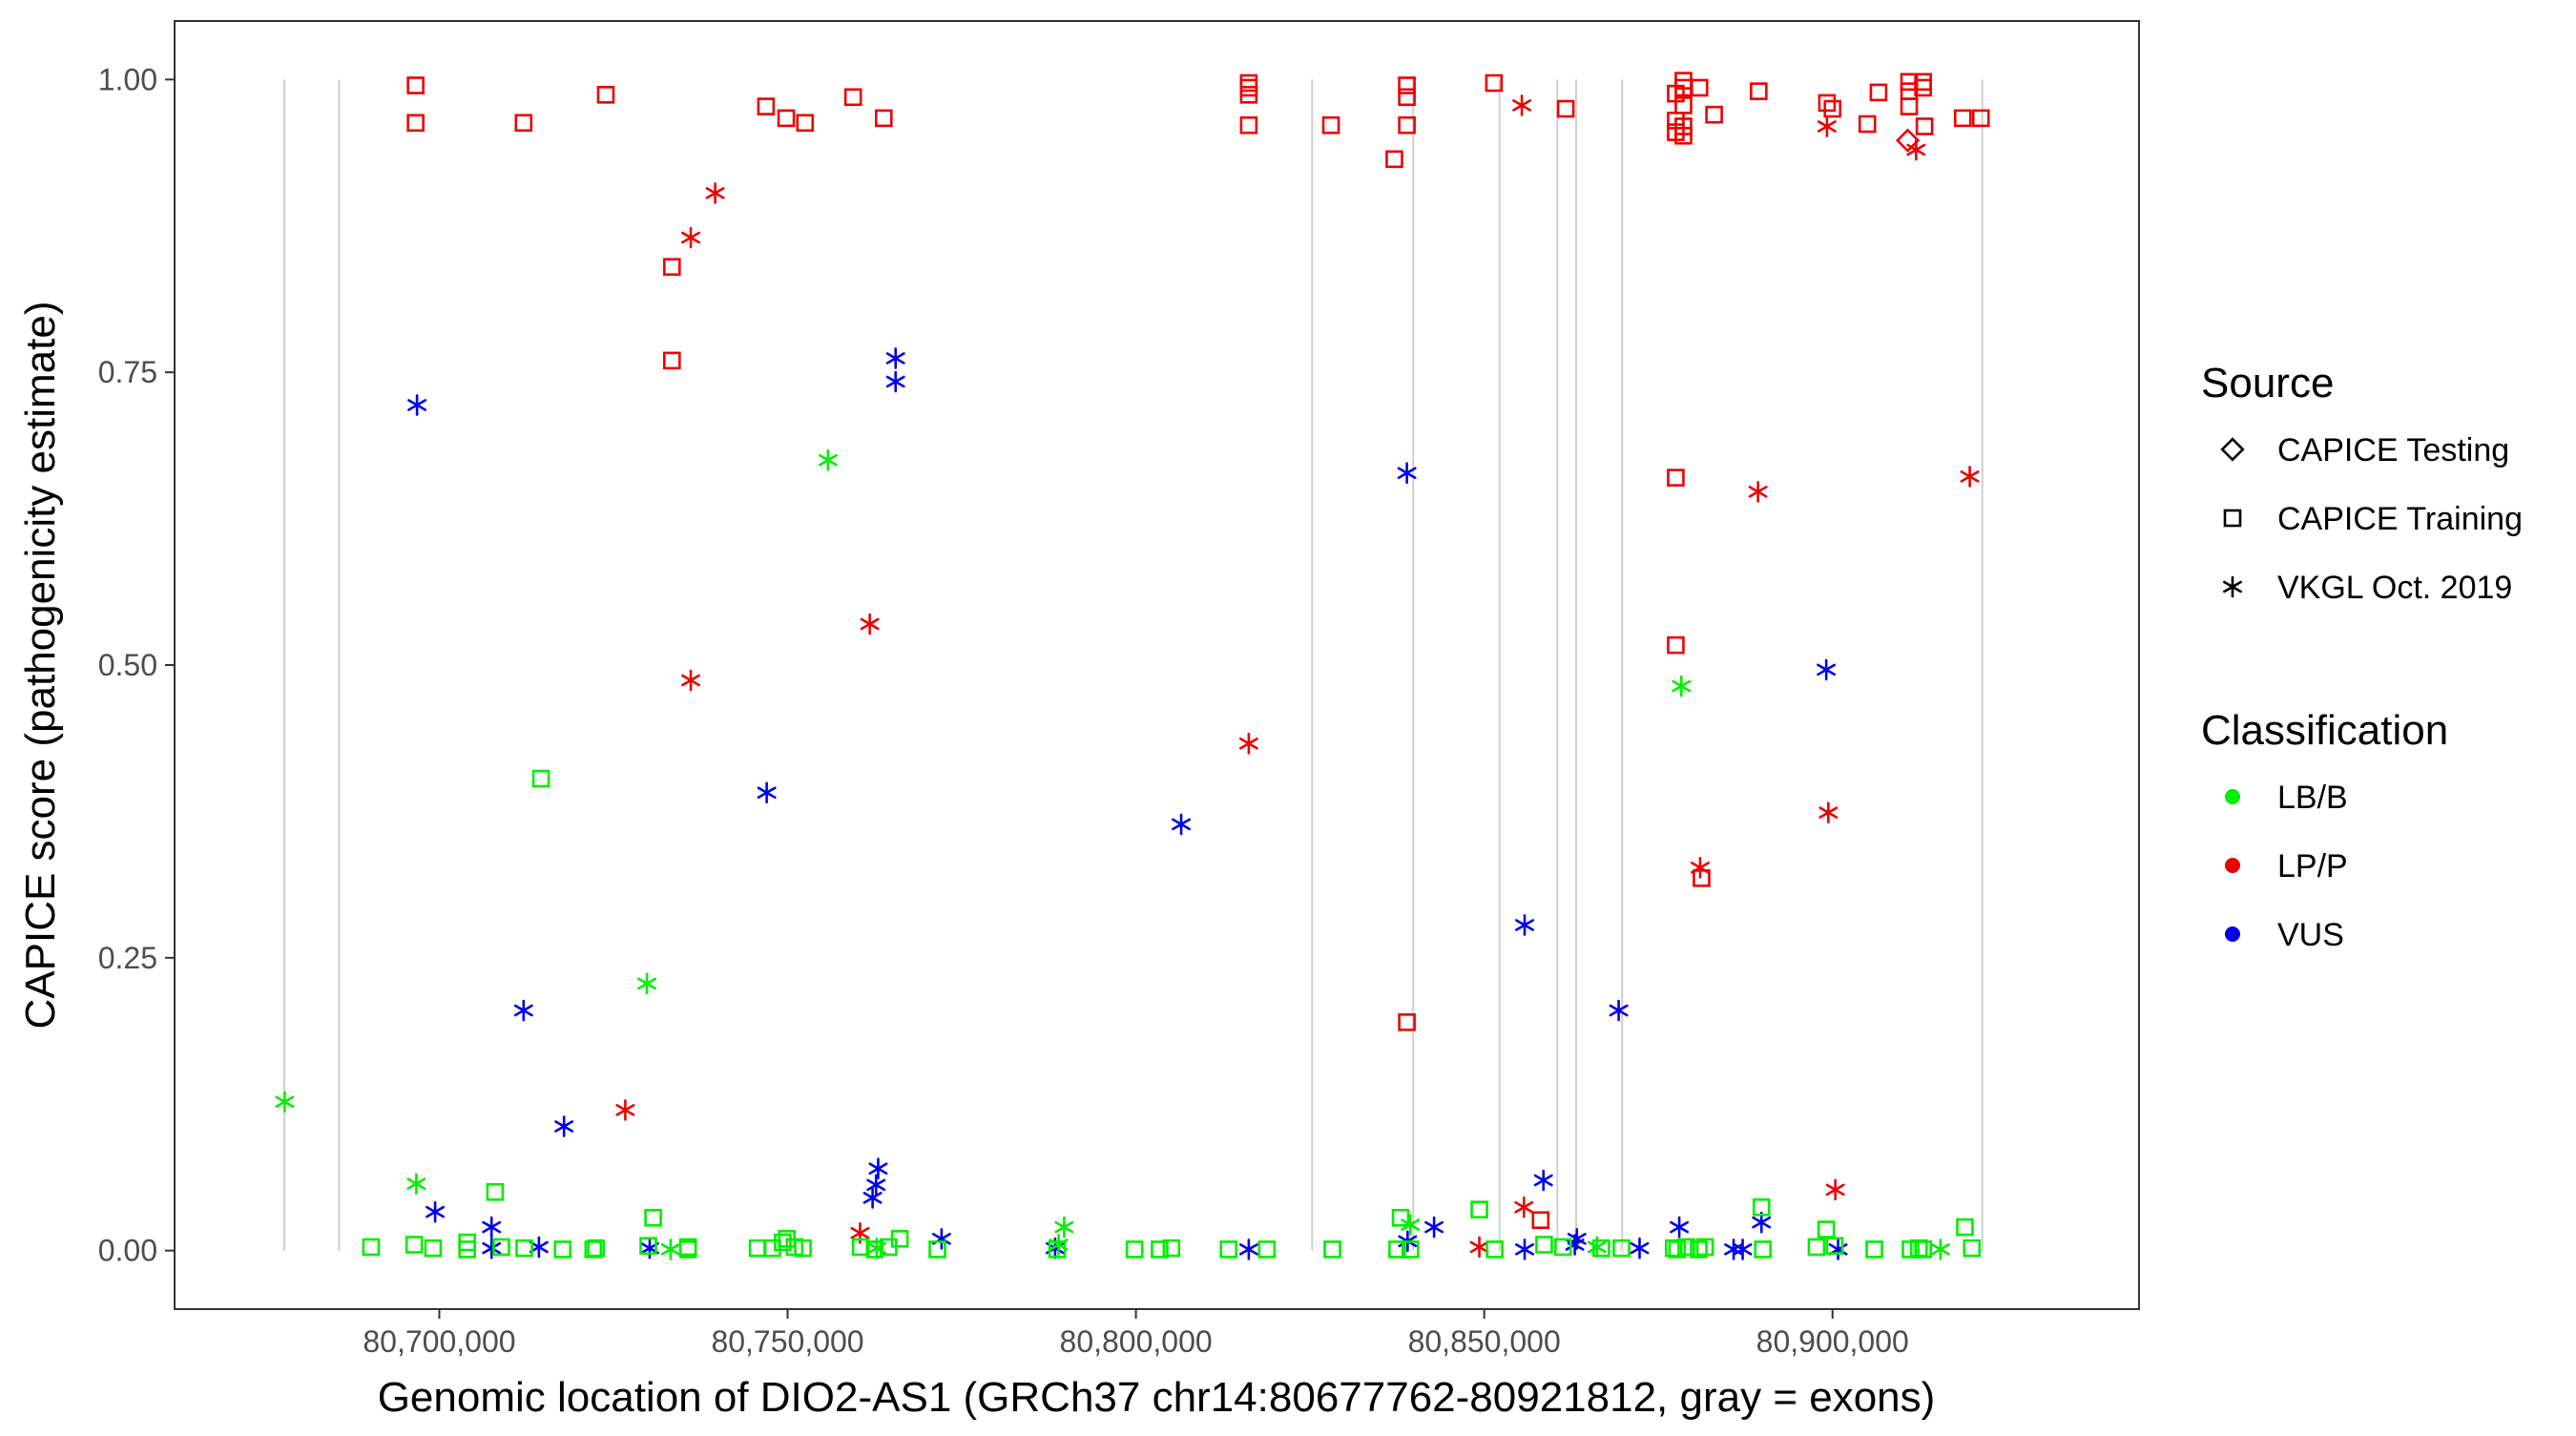 Image resolution: width=2576 pixels, height=1436 pixels. What do you see at coordinates (2232, 449) in the screenshot?
I see `legend-key-diamond` at bounding box center [2232, 449].